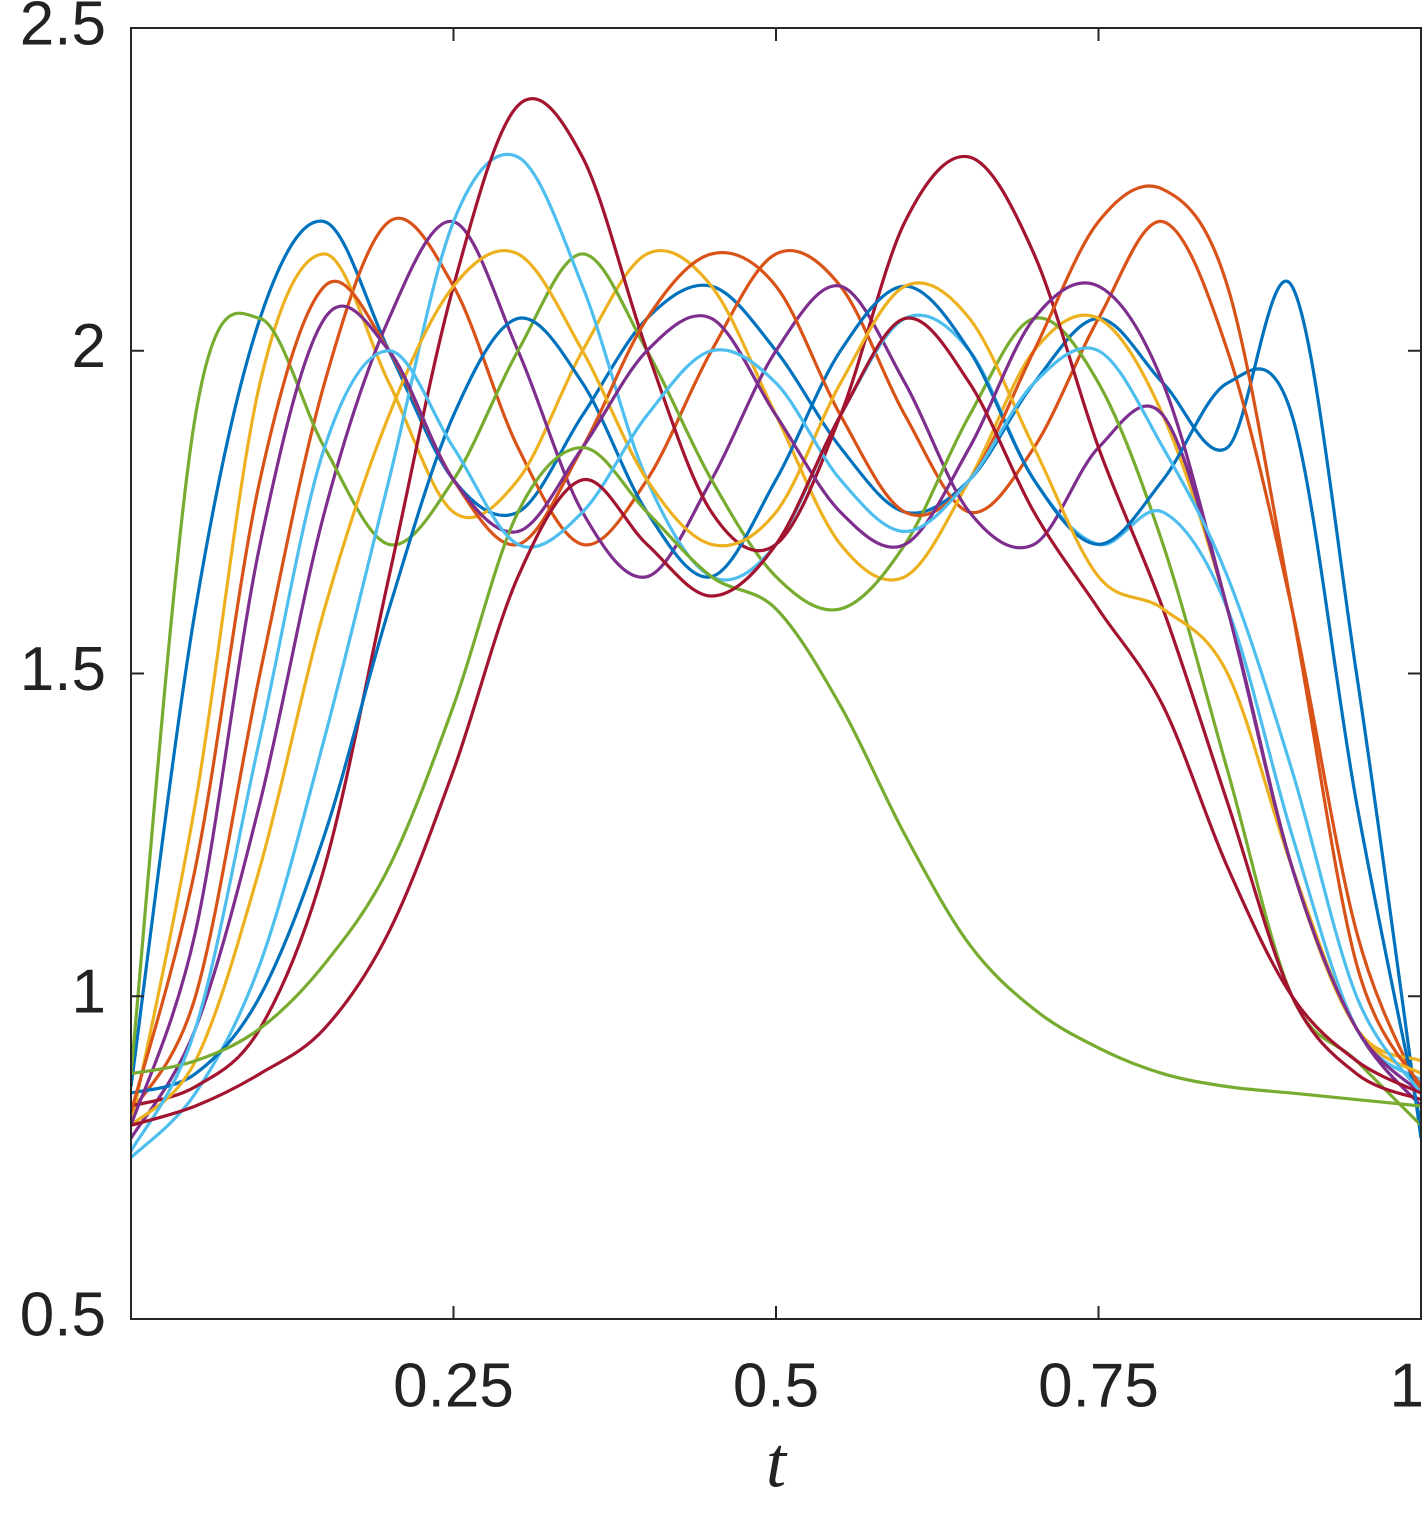 This screenshot has height=1519, width=1424. What do you see at coordinates (89, 992) in the screenshot?
I see `y-tick-label: 1` at bounding box center [89, 992].